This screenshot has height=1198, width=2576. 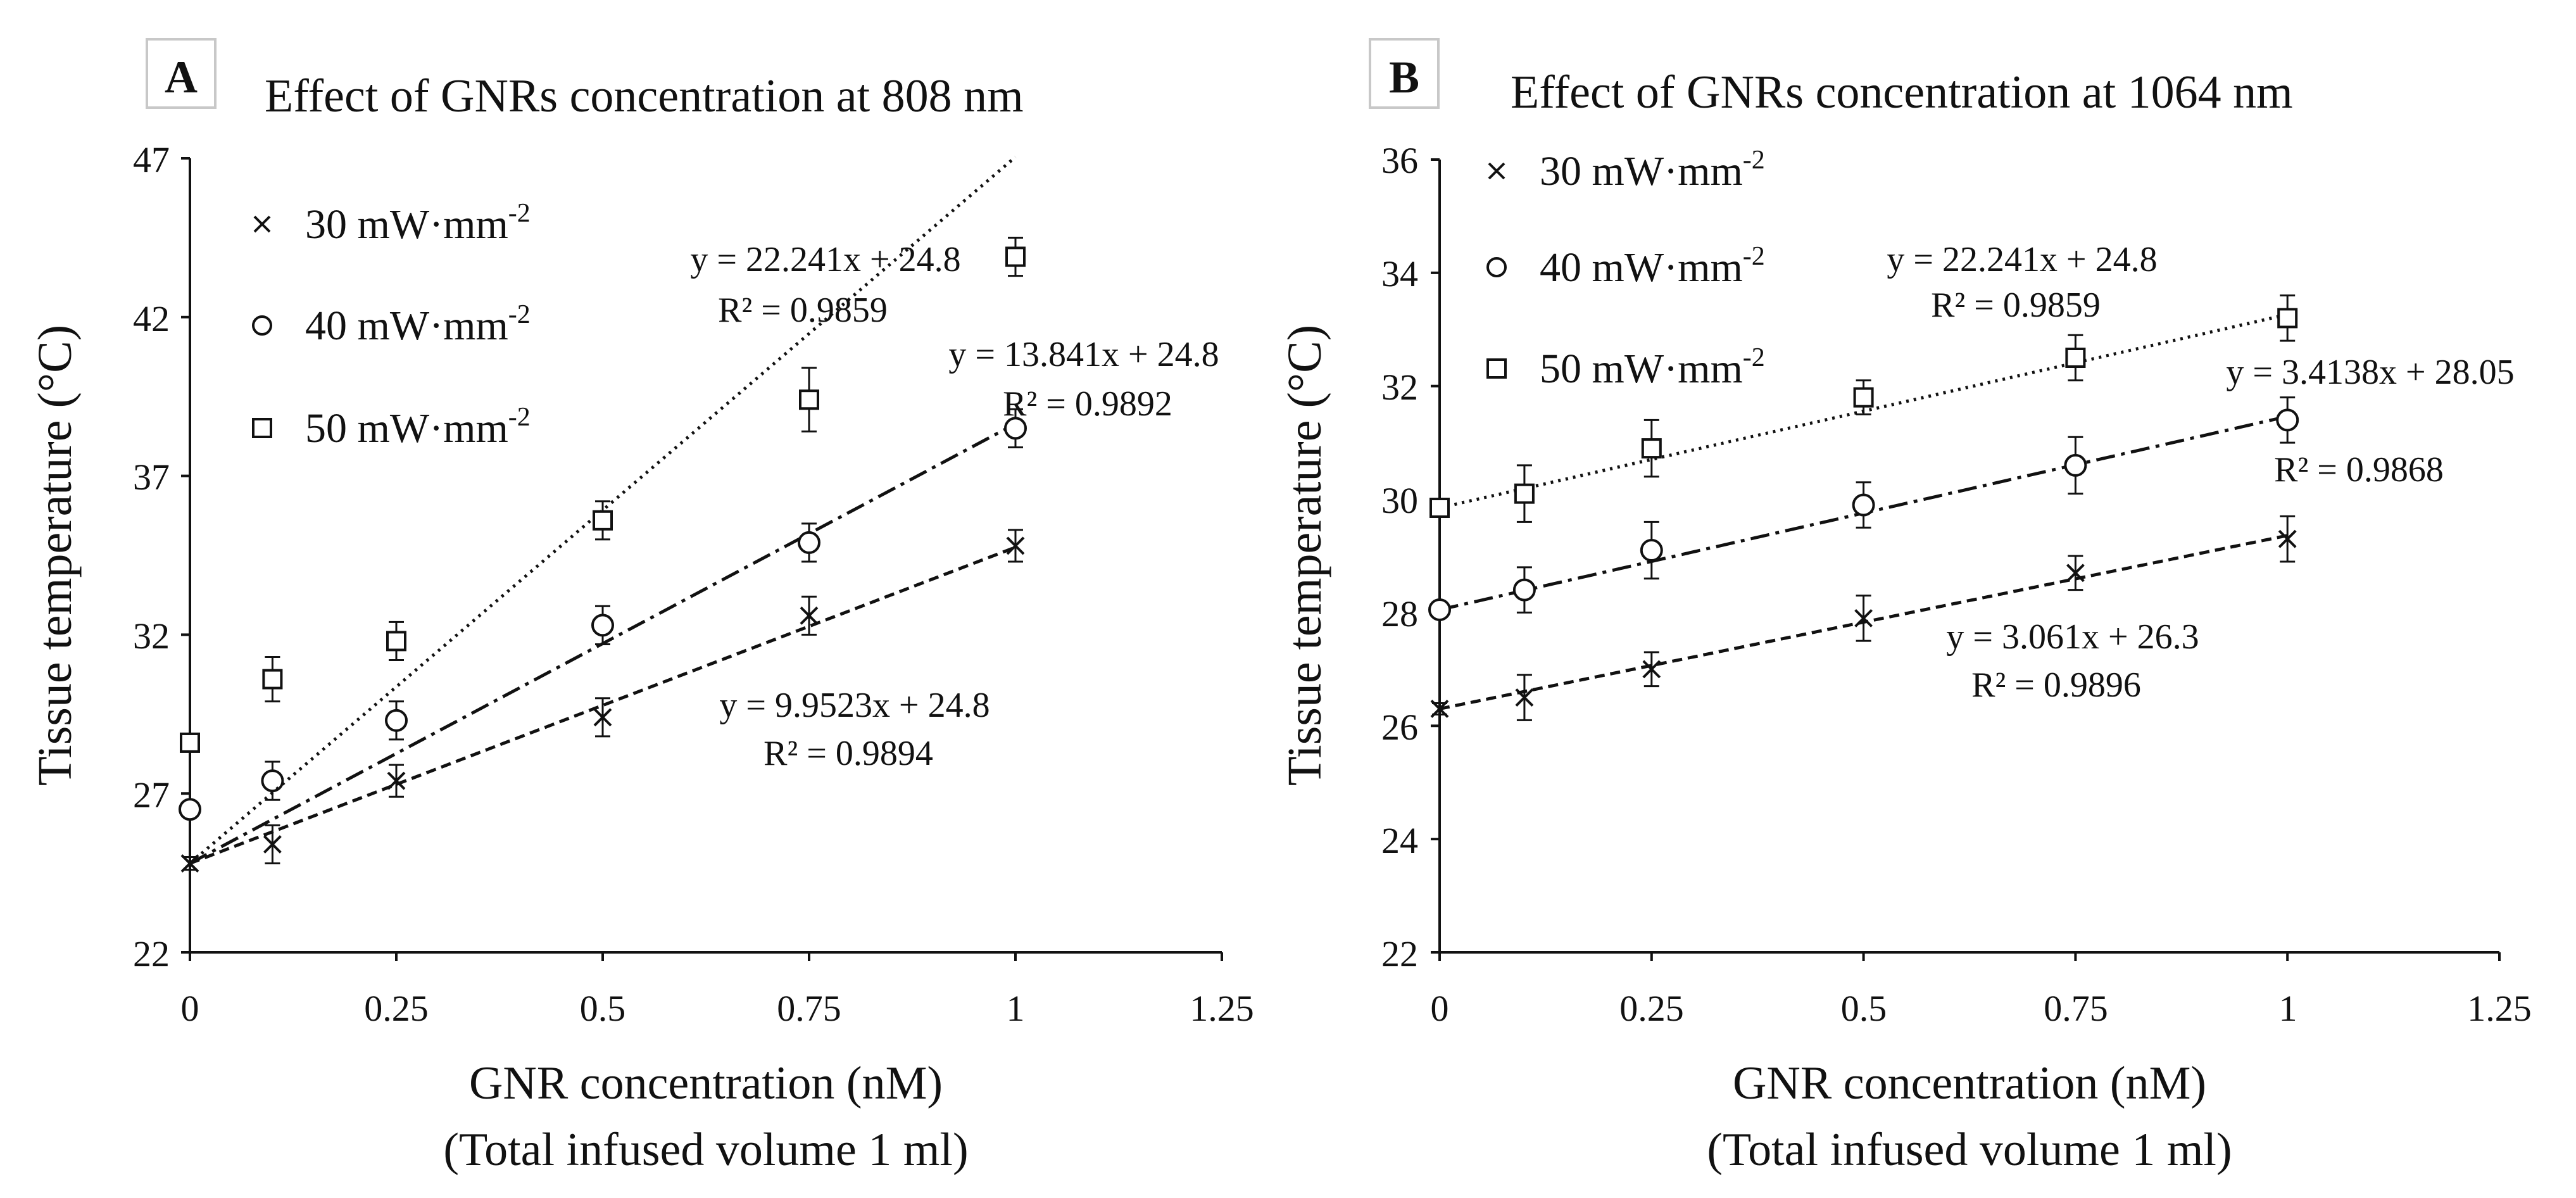 I want to click on panel-a-y-axis-label: Tissue temperature (°C), so click(x=55, y=555).